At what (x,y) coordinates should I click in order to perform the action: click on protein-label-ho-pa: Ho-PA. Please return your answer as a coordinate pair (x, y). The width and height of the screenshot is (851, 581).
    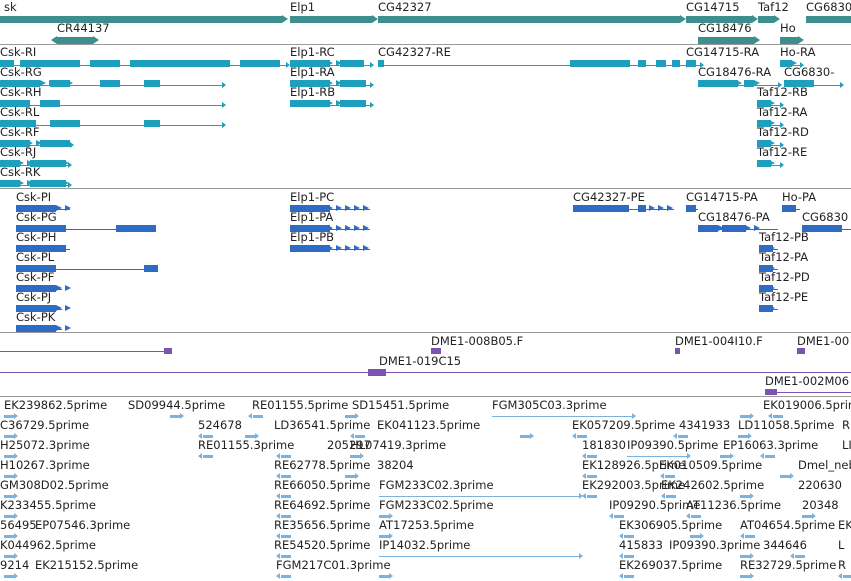
    Looking at the image, I should click on (799, 197).